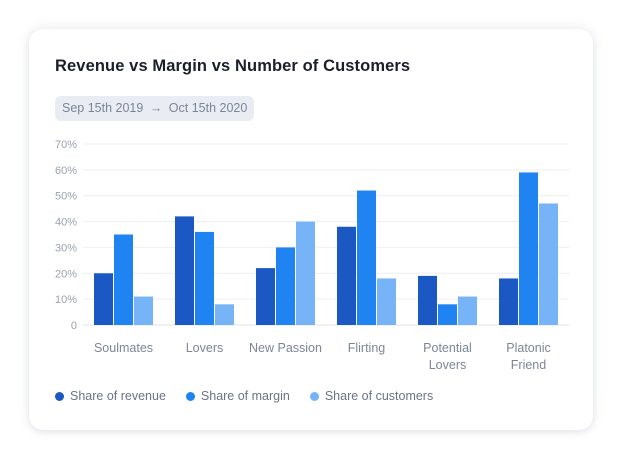  Describe the element at coordinates (447, 348) in the screenshot. I see `x-tick-label: Potential` at that location.